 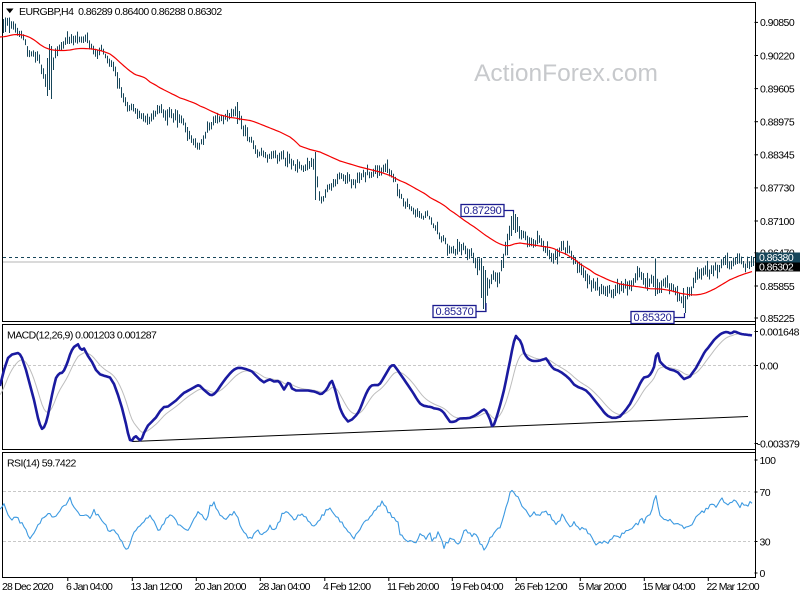 What do you see at coordinates (777, 123) in the screenshot?
I see `svg-text: 0.88975` at bounding box center [777, 123].